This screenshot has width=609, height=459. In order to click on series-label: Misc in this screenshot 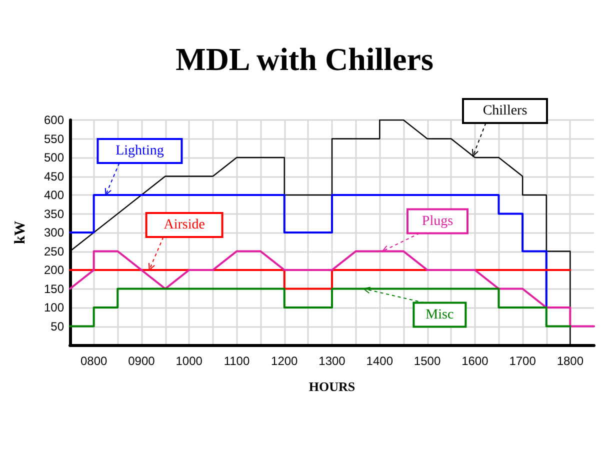, I will do `click(440, 314)`.